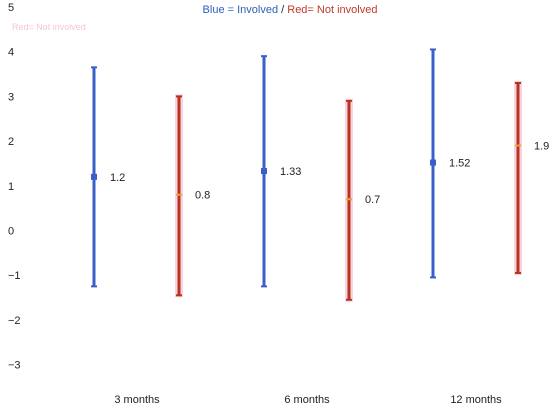 The image size is (550, 409). I want to click on title-not-involved: Red= Not involved, so click(332, 10).